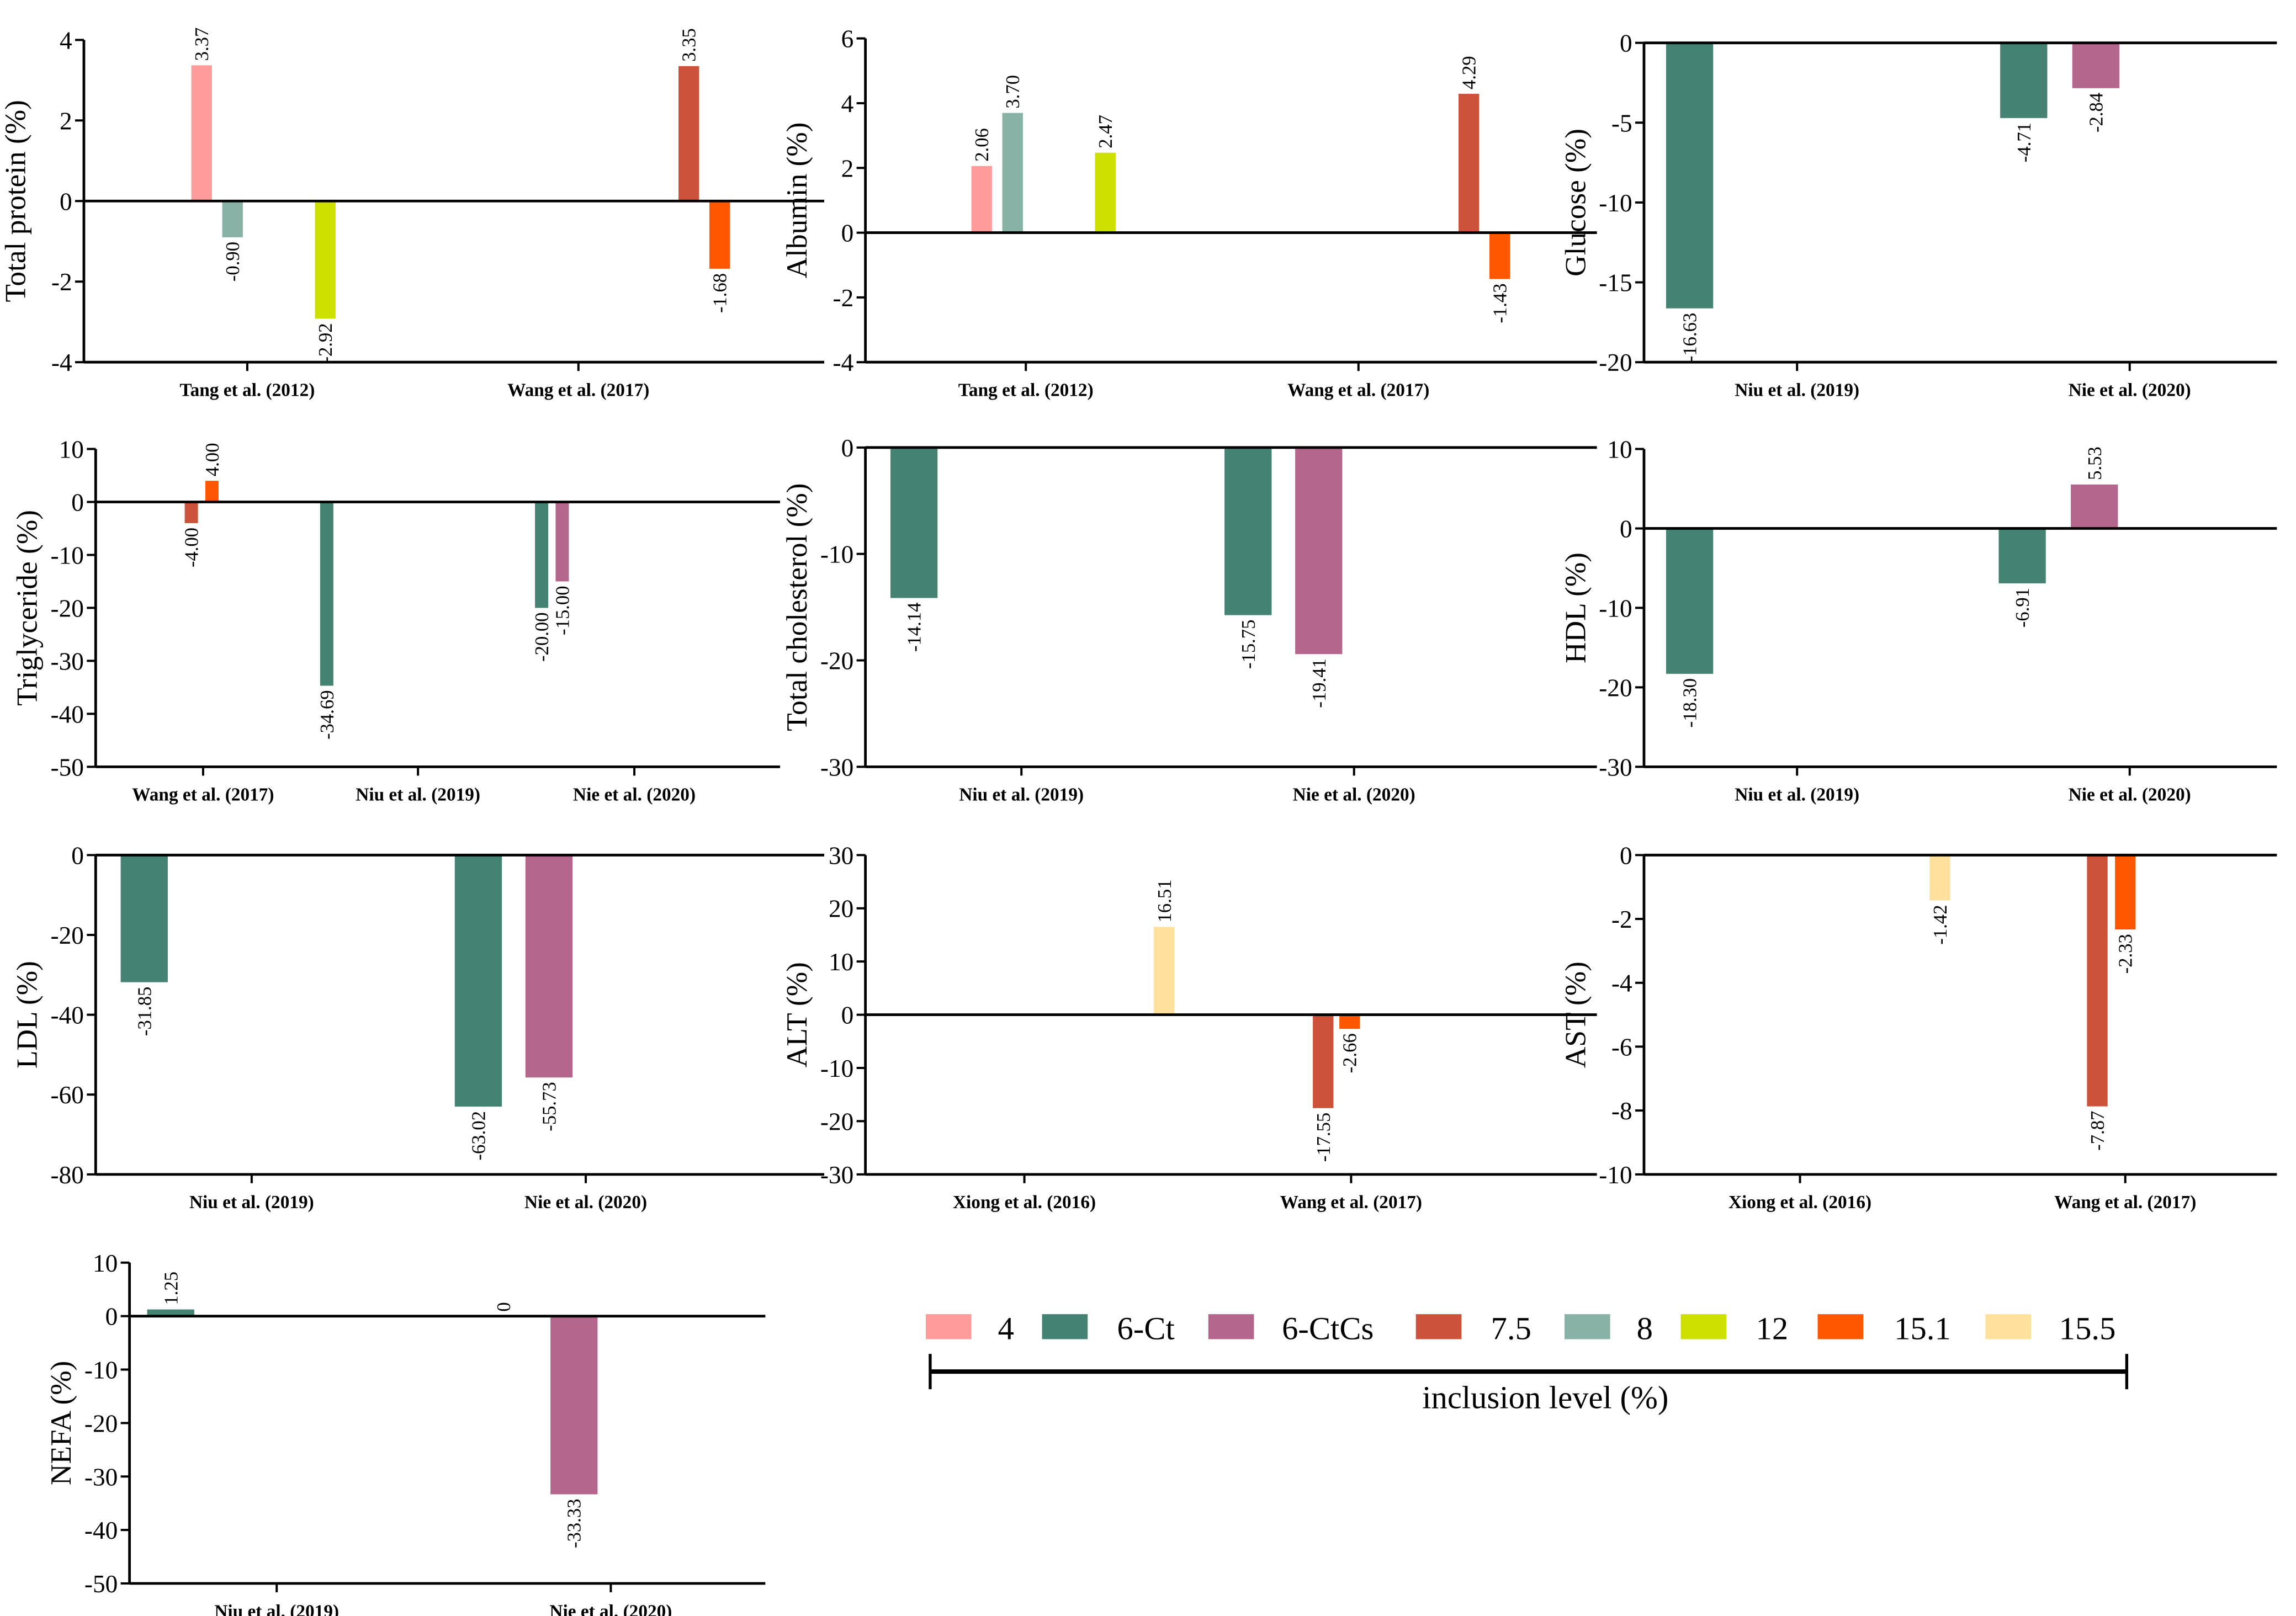  What do you see at coordinates (27, 608) in the screenshot?
I see `y-axis-label: Triglyceride (%)` at bounding box center [27, 608].